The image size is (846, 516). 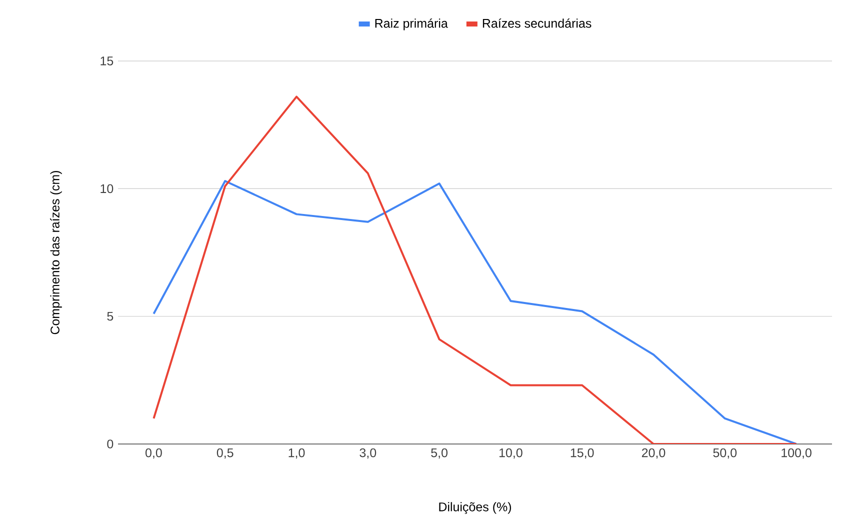 What do you see at coordinates (154, 453) in the screenshot?
I see `x-tick-label: 0,0` at bounding box center [154, 453].